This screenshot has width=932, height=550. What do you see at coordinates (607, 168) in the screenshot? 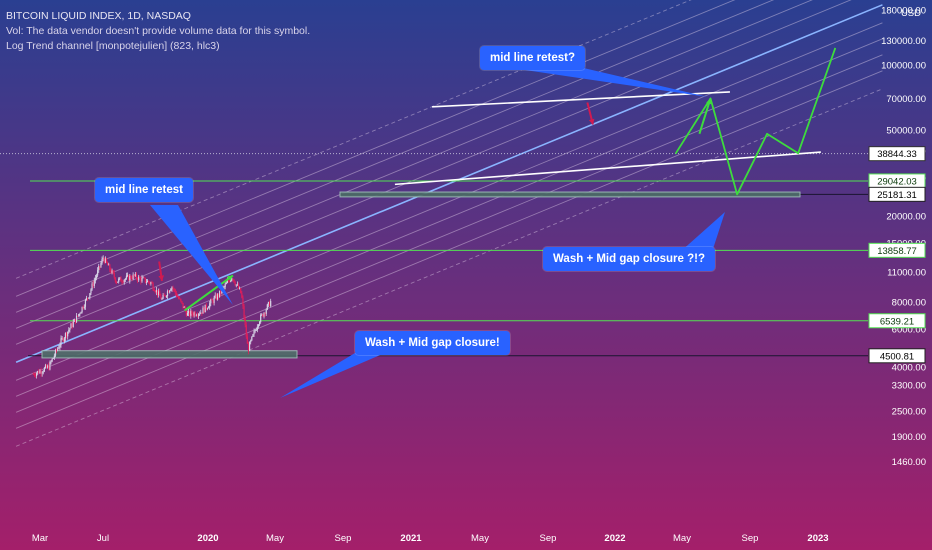
I see `rising-support-line` at bounding box center [607, 168].